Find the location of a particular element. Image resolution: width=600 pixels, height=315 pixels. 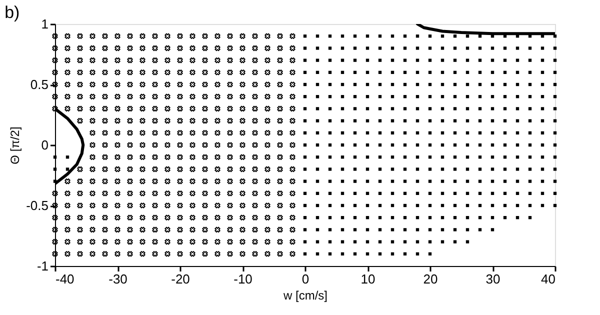

x-tick-label: 20 is located at coordinates (430, 279).